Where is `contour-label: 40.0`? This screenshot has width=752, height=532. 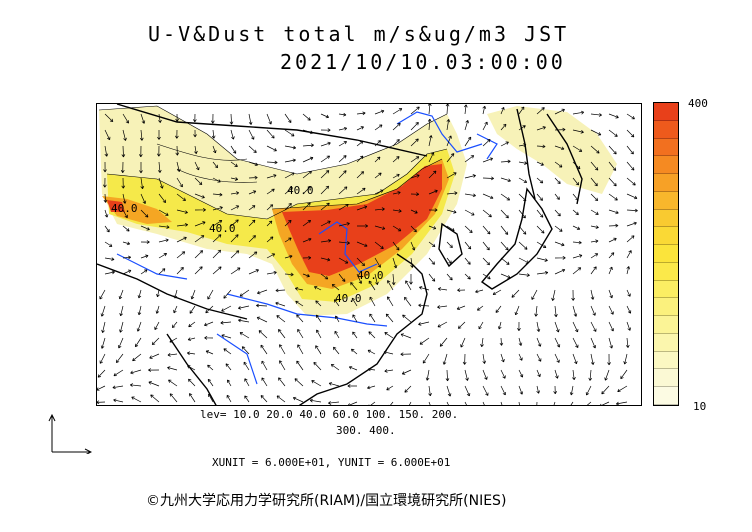
contour-label: 40.0 is located at coordinates (222, 228).